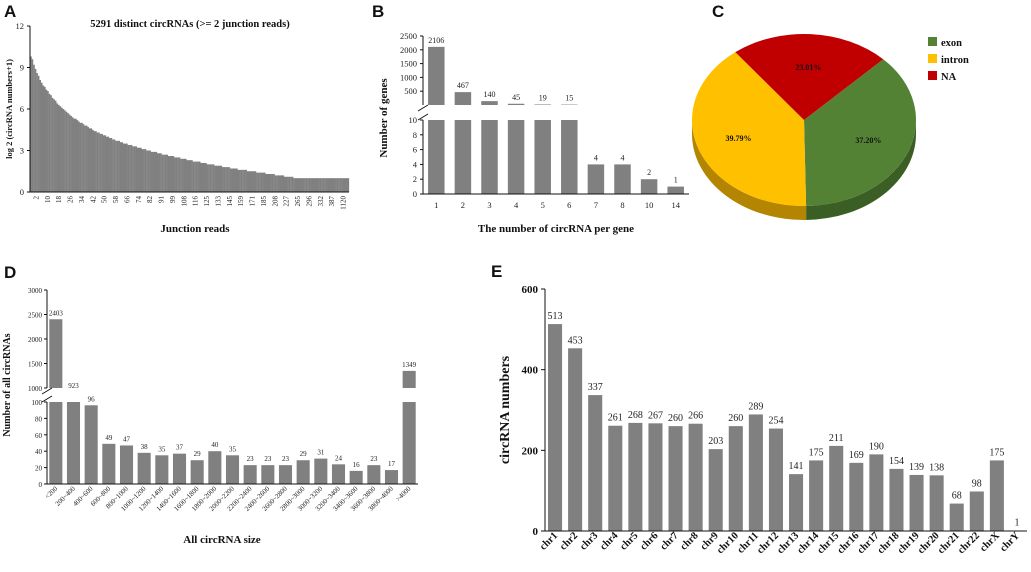 The width and height of the screenshot is (1031, 572). I want to click on data-label: 260, so click(735, 418).